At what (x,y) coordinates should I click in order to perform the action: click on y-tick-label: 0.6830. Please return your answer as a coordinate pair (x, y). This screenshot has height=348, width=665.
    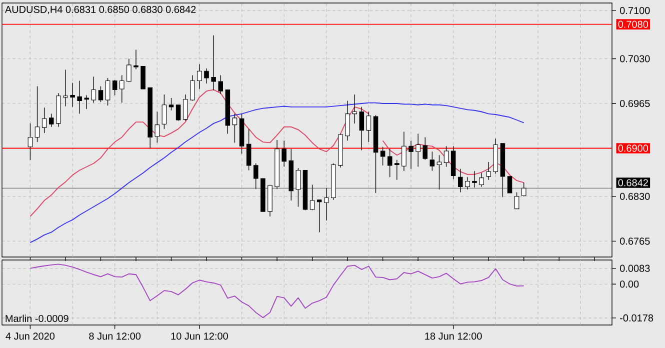
    Looking at the image, I should click on (635, 196).